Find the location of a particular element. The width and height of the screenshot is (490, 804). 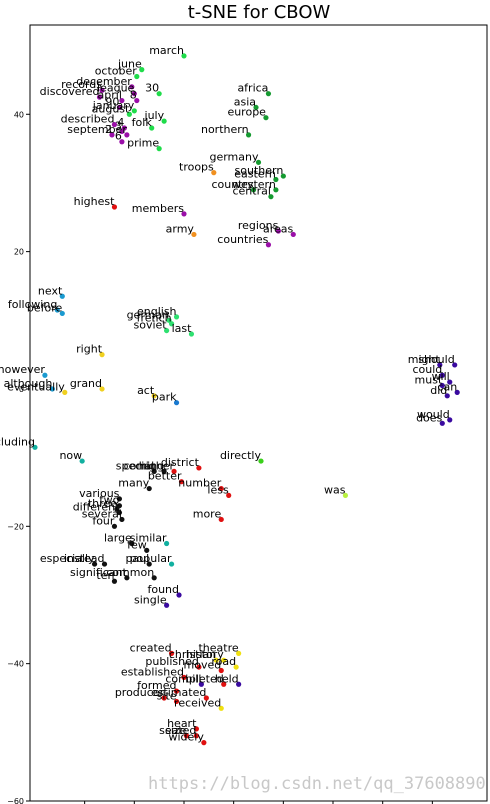

label-described: described is located at coordinates (88, 119).